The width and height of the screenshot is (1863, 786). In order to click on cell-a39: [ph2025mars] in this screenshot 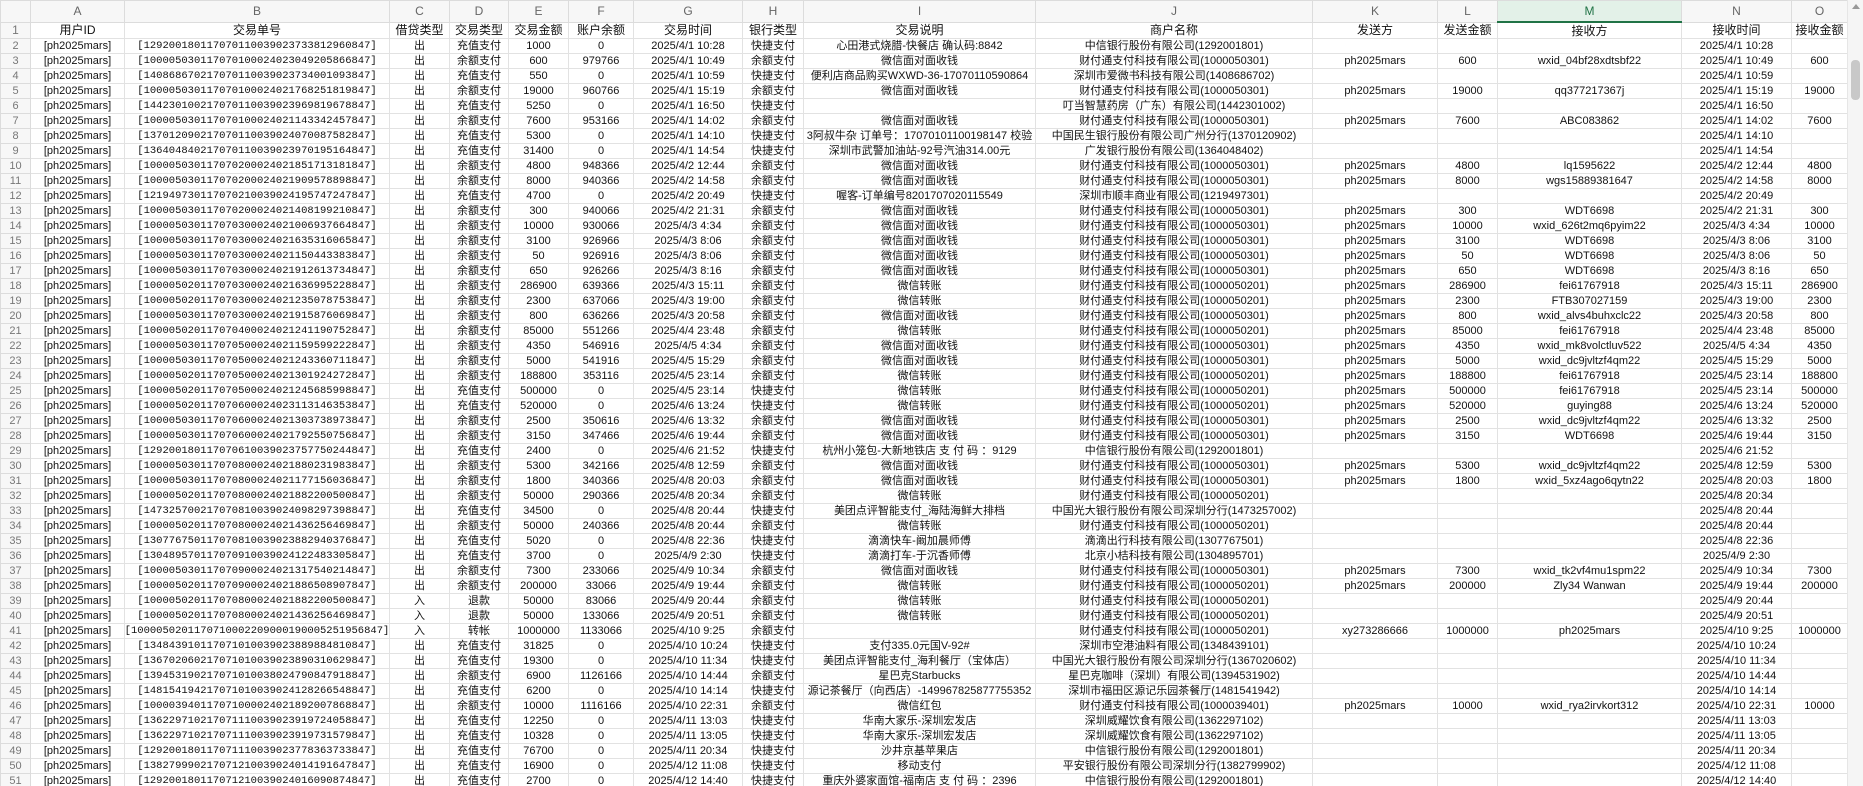, I will do `click(77, 601)`.